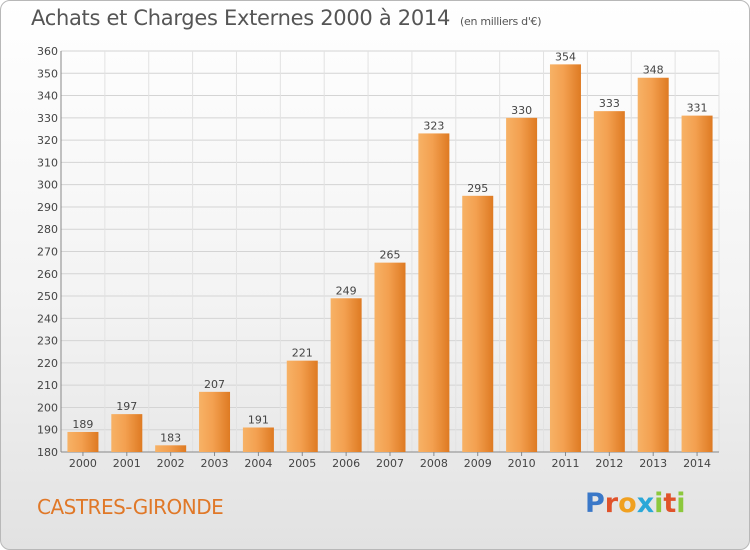  I want to click on y-tick-label: 250, so click(47, 296).